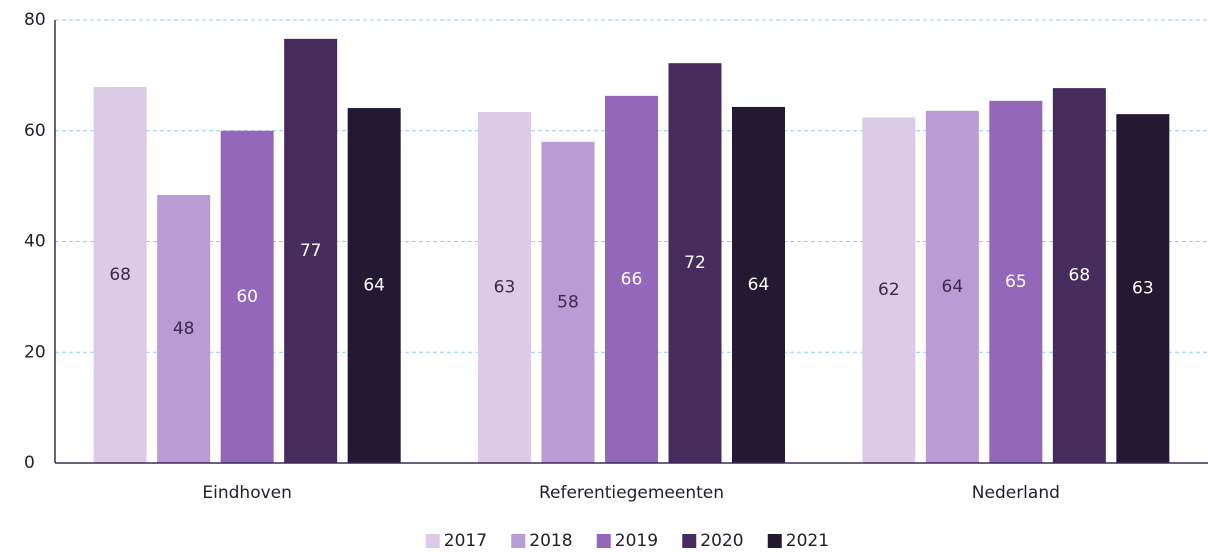 This screenshot has height=552, width=1208. I want to click on y-tick-label: 40, so click(35, 242).